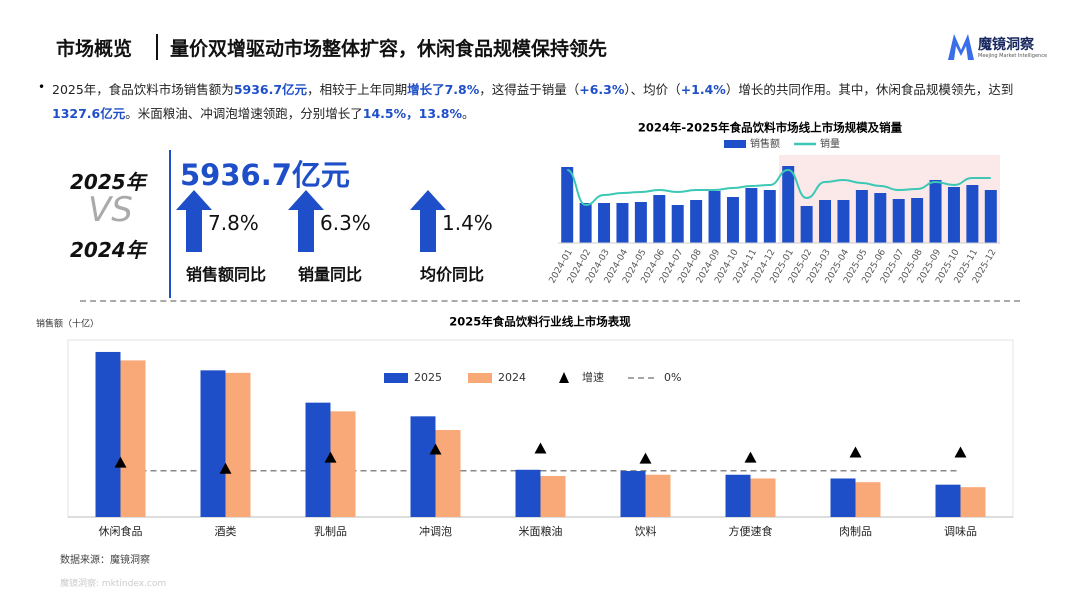  I want to click on y-axis-label: 销售额（十亿）, so click(67, 324).